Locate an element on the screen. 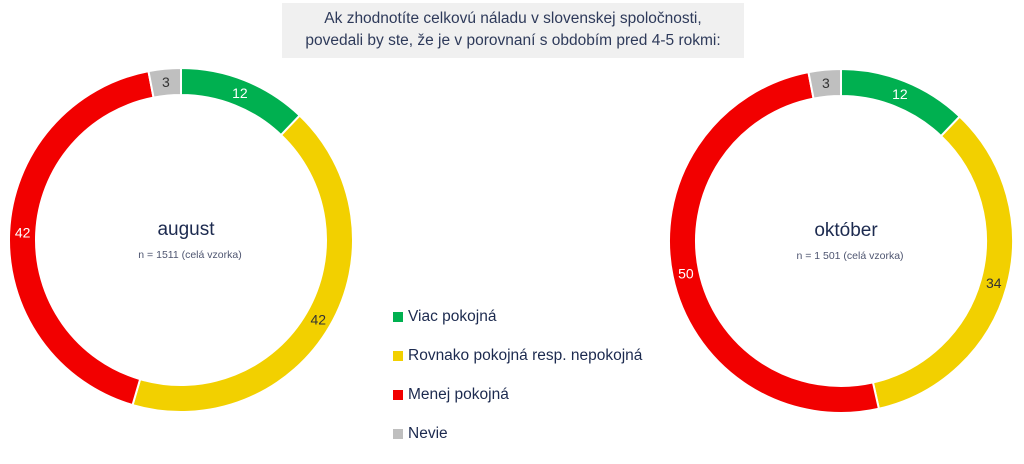 The image size is (1024, 464). legend-label: Viac pokojná is located at coordinates (452, 316).